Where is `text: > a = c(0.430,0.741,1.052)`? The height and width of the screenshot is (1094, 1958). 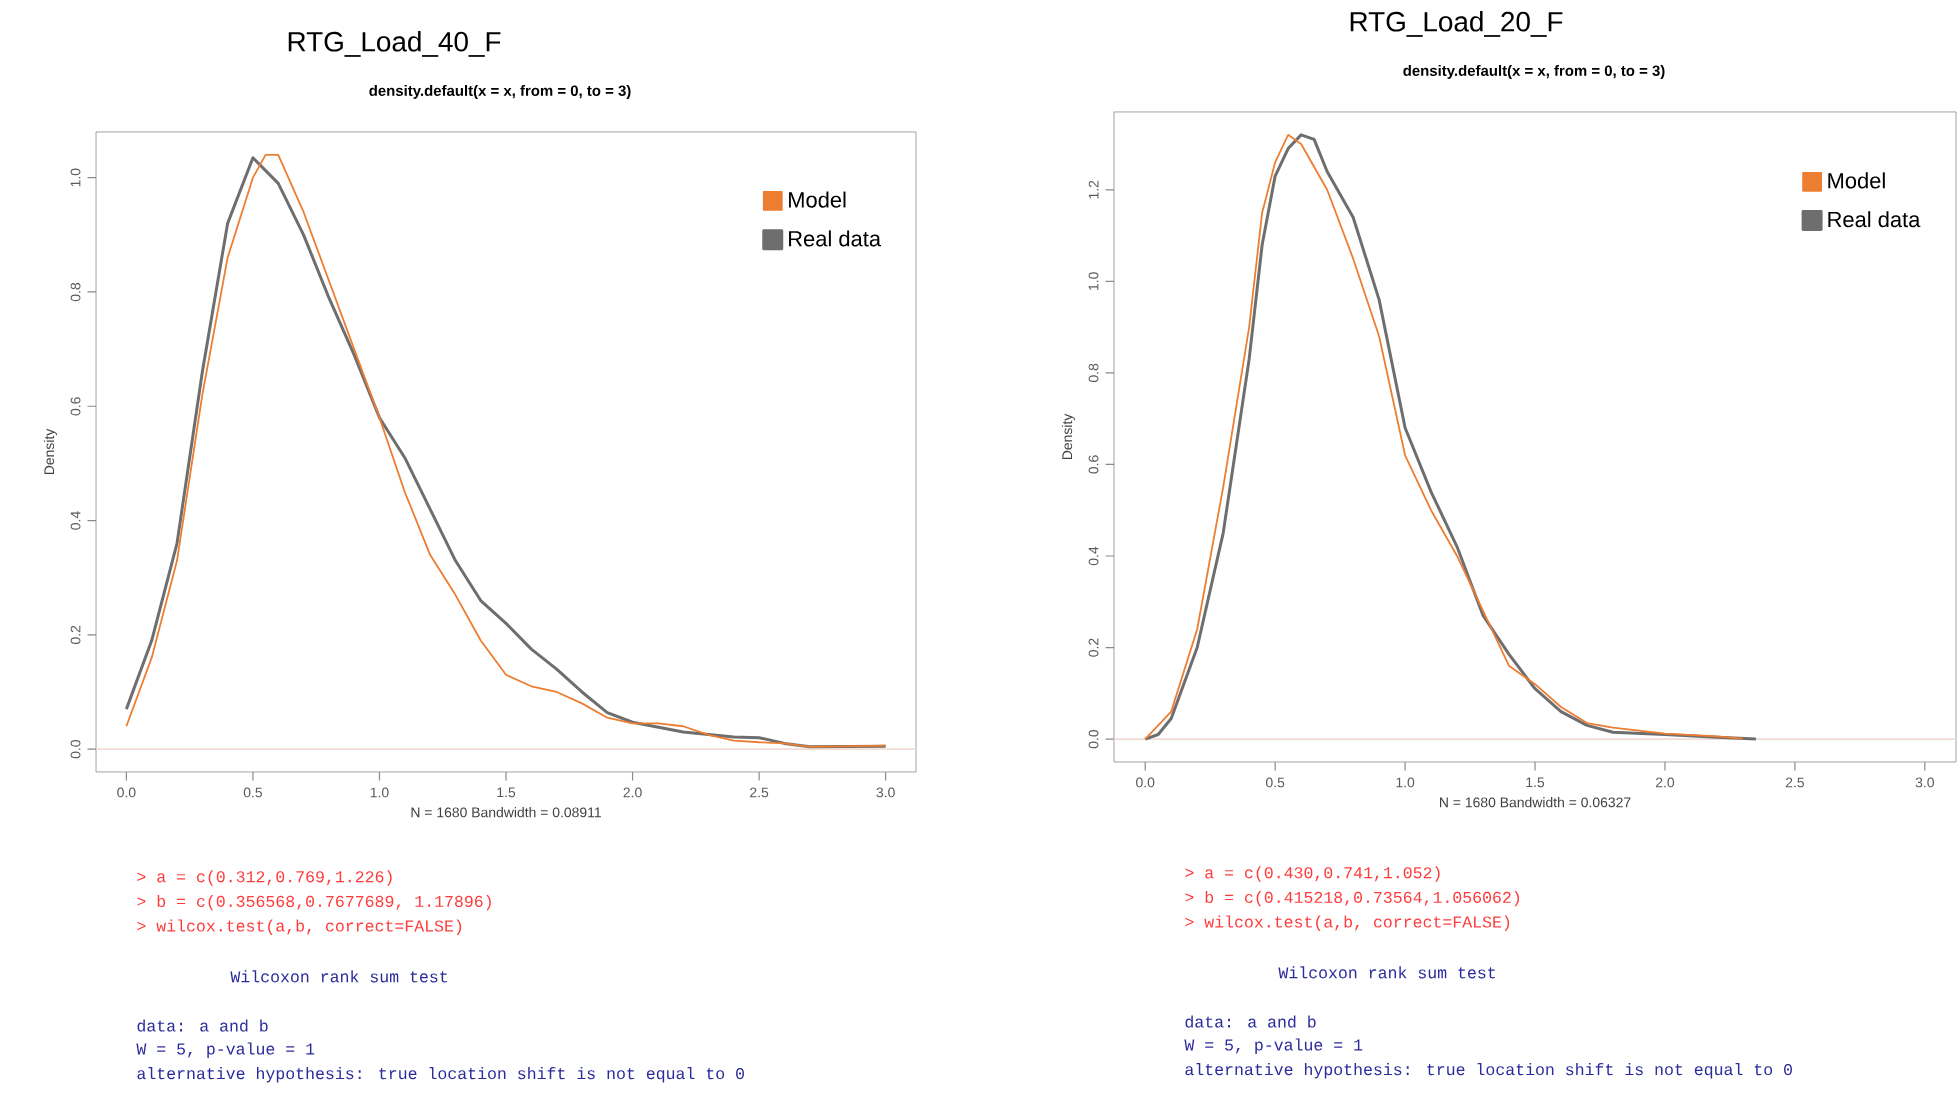
text: > a = c(0.430,0.741,1.052) is located at coordinates (1312, 874).